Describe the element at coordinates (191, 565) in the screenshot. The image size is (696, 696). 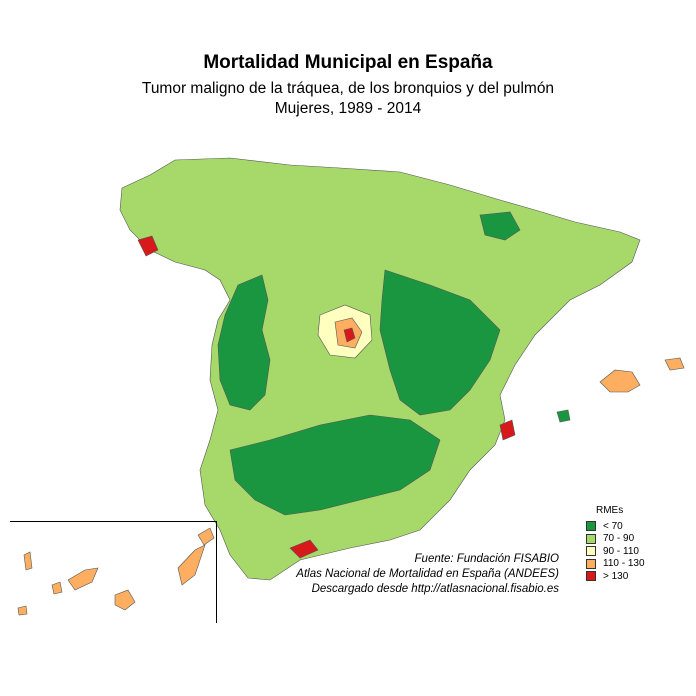
I see `fuerteventura-region` at that location.